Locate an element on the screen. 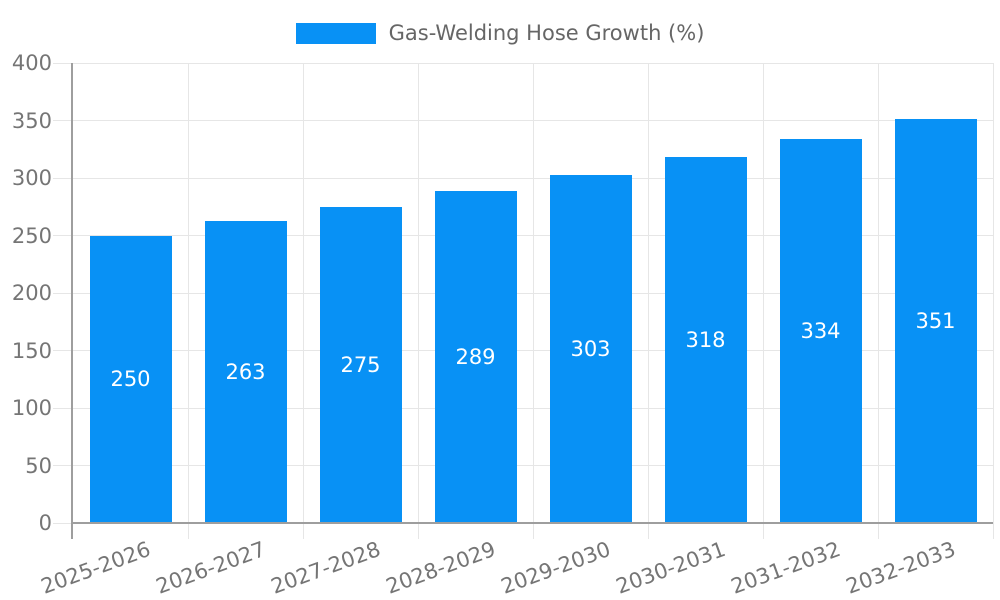  y-tick-label: 200 is located at coordinates (31, 293).